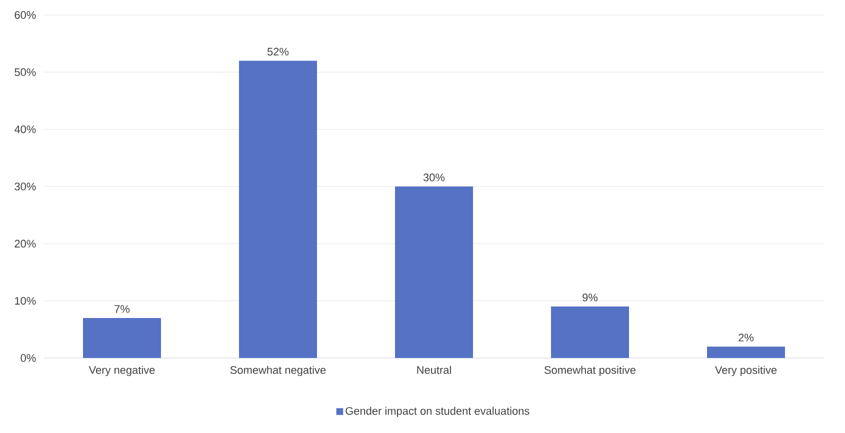 The height and width of the screenshot is (433, 845). I want to click on y-tick-label: 60%, so click(25, 15).